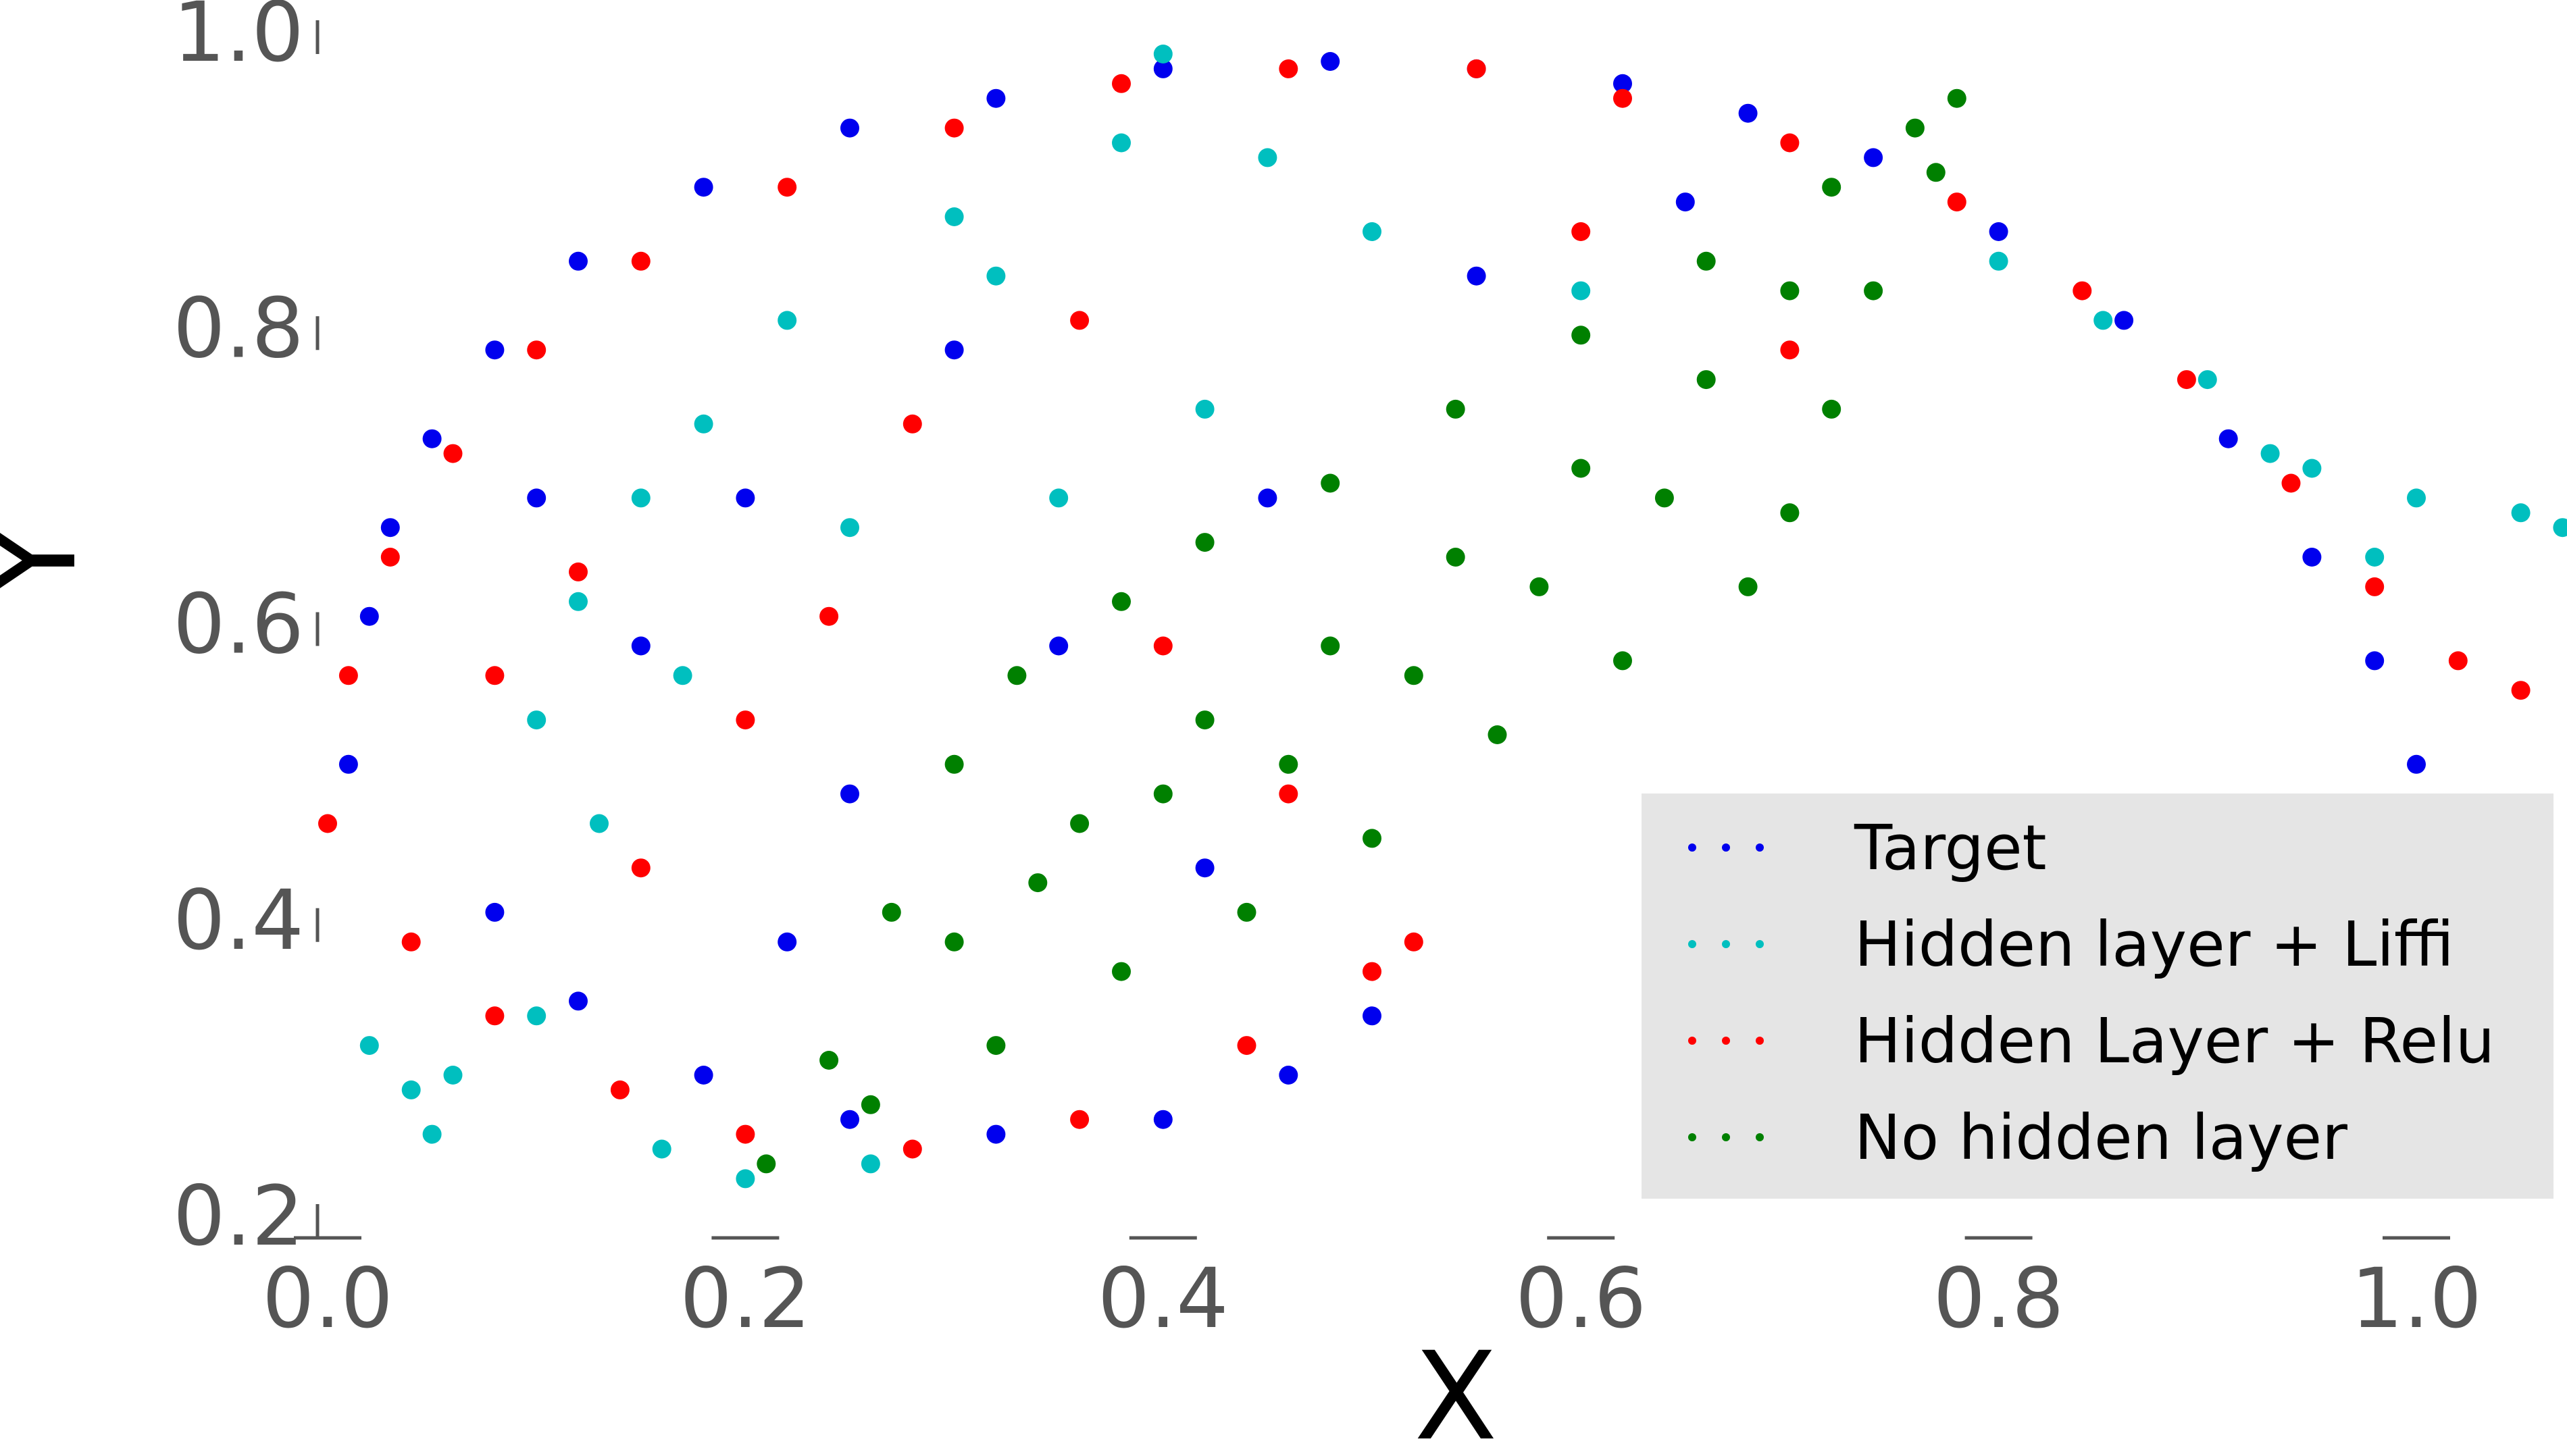  What do you see at coordinates (1163, 1299) in the screenshot?
I see `x-tick-label: 0.4` at bounding box center [1163, 1299].